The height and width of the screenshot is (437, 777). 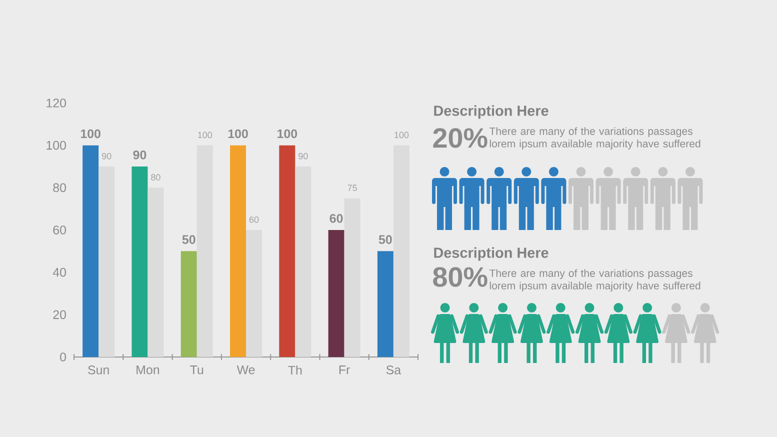 I want to click on y-tick-label: 100, so click(x=56, y=145).